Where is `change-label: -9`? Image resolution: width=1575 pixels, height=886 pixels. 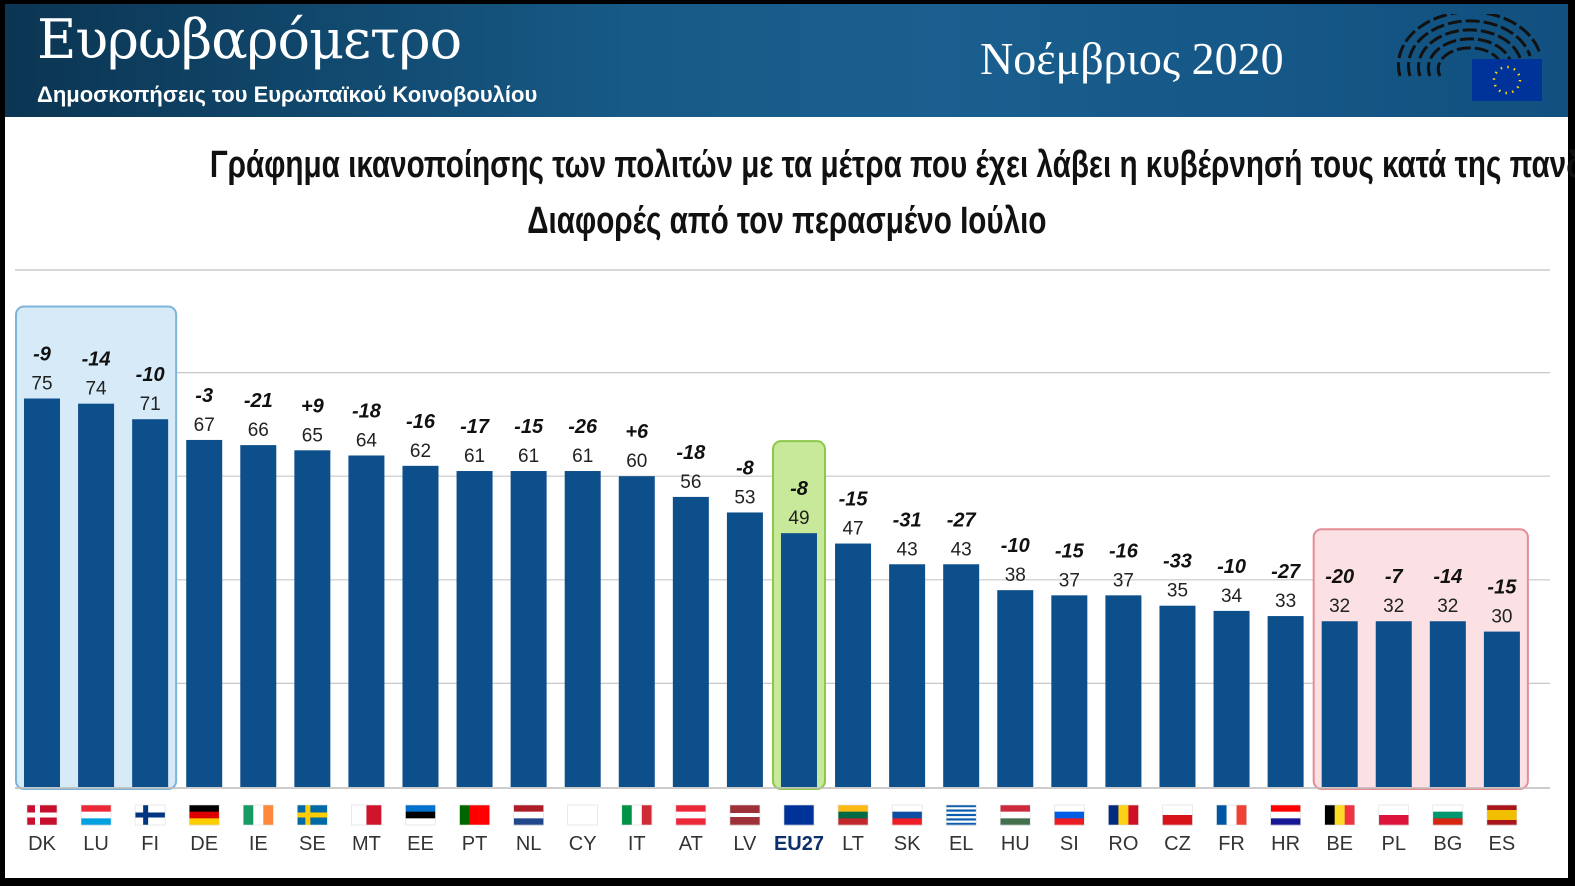 change-label: -9 is located at coordinates (42, 355).